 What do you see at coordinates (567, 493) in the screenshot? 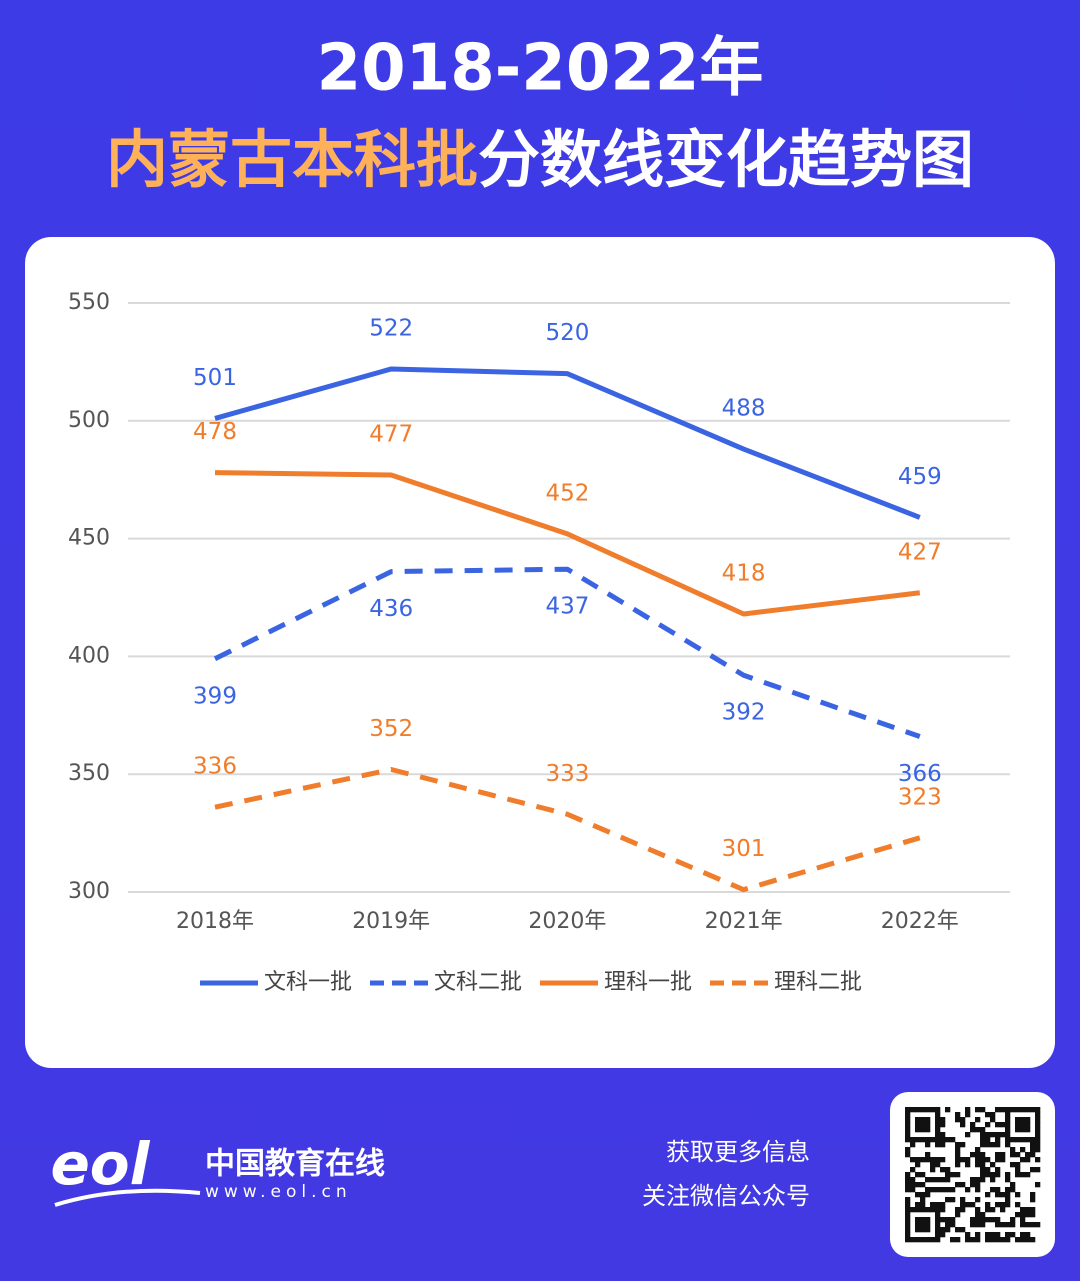
I see `data-label: 452` at bounding box center [567, 493].